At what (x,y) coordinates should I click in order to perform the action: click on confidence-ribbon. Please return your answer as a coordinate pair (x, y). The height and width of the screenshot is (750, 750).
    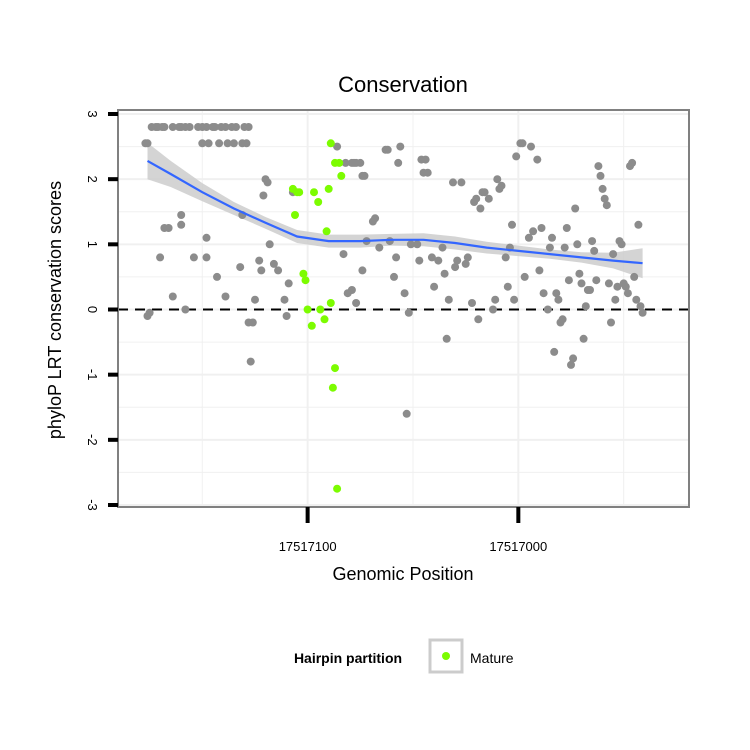
    Looking at the image, I should click on (395, 210).